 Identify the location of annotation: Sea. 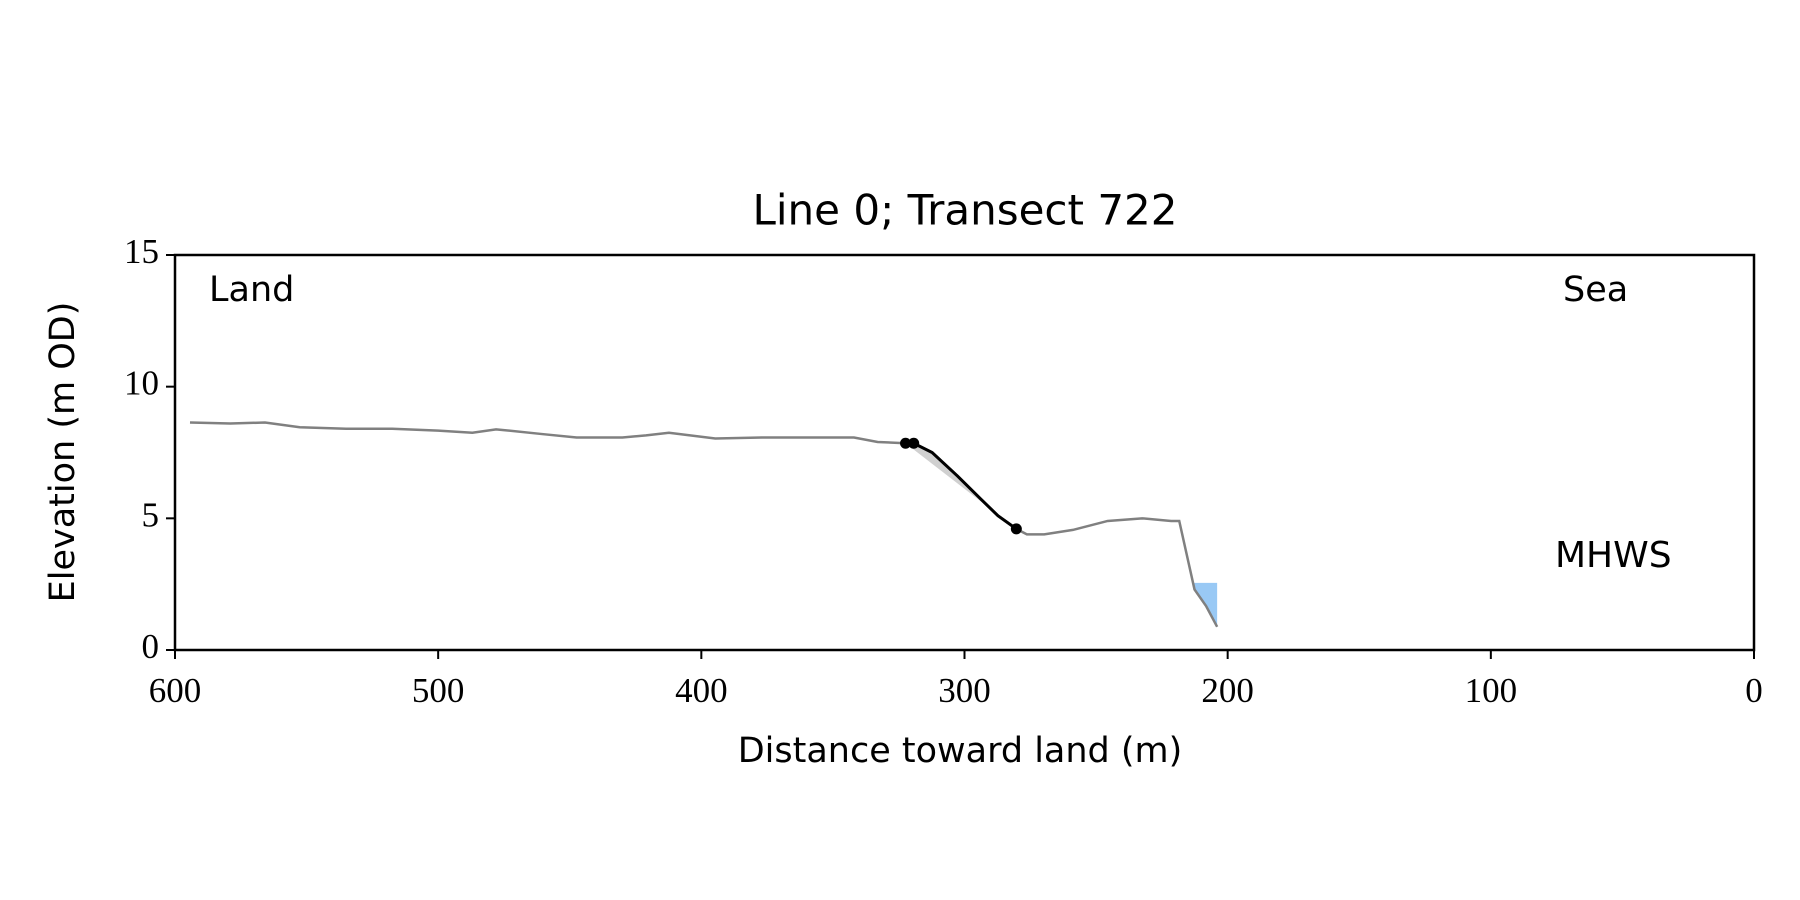
(1595, 290).